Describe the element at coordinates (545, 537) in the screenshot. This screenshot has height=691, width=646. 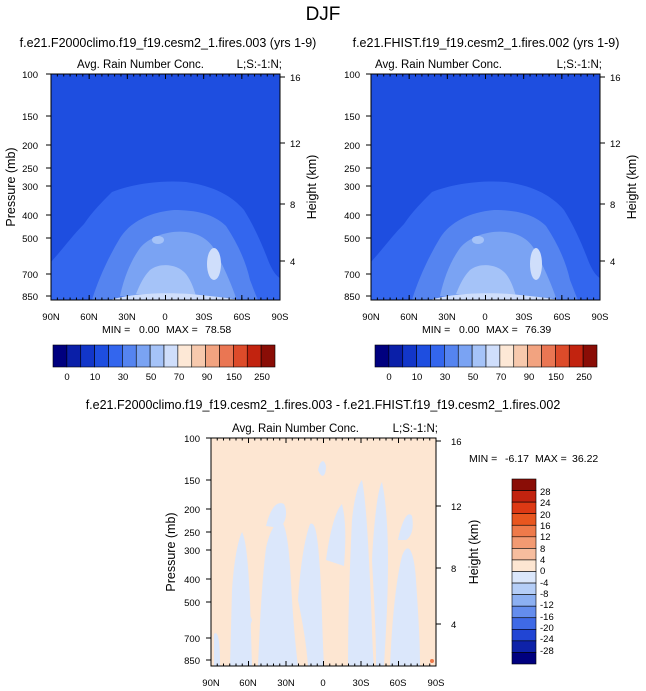
I see `colorbar-label: 12` at that location.